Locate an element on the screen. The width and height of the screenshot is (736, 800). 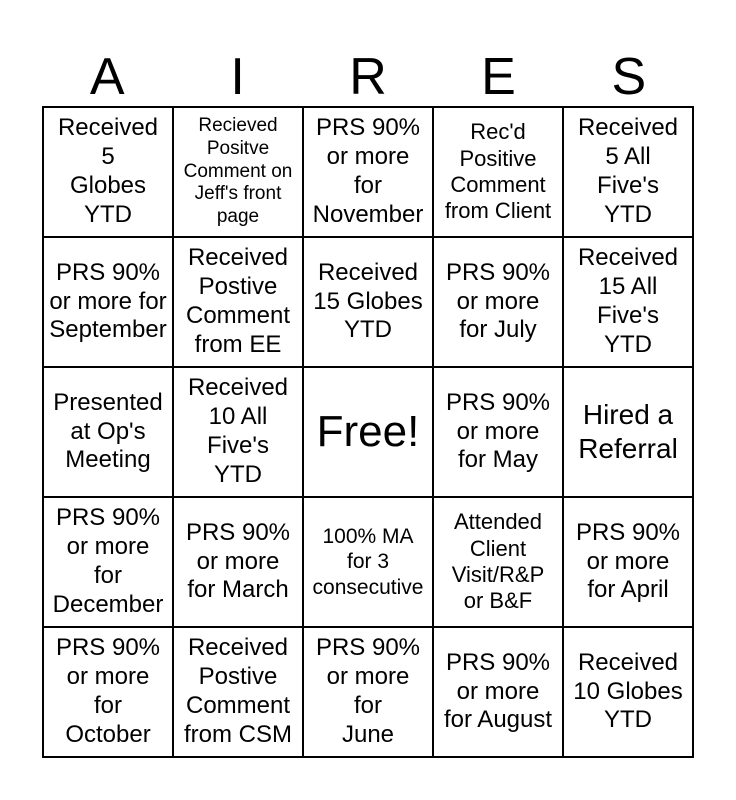
header-letter-r: R is located at coordinates (368, 77).